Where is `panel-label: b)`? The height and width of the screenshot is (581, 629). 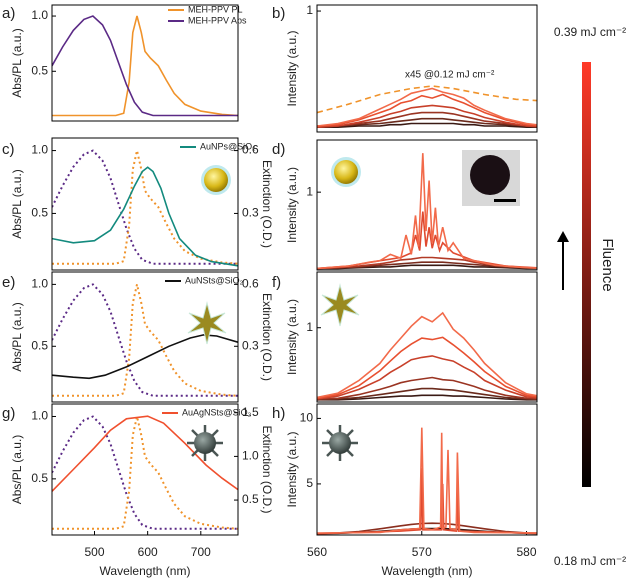 panel-label: b) is located at coordinates (278, 13).